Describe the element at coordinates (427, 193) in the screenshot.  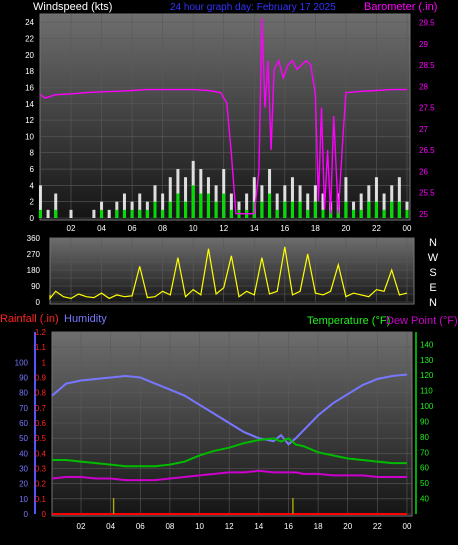
I see `barometer-y-tick-label: 25.5` at that location.